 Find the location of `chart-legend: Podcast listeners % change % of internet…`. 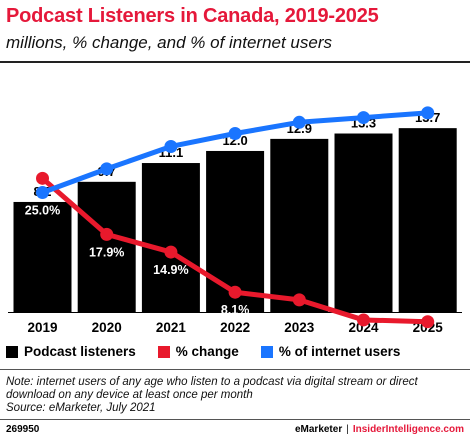

chart-legend: Podcast listeners % change % of internet… is located at coordinates (214, 351).